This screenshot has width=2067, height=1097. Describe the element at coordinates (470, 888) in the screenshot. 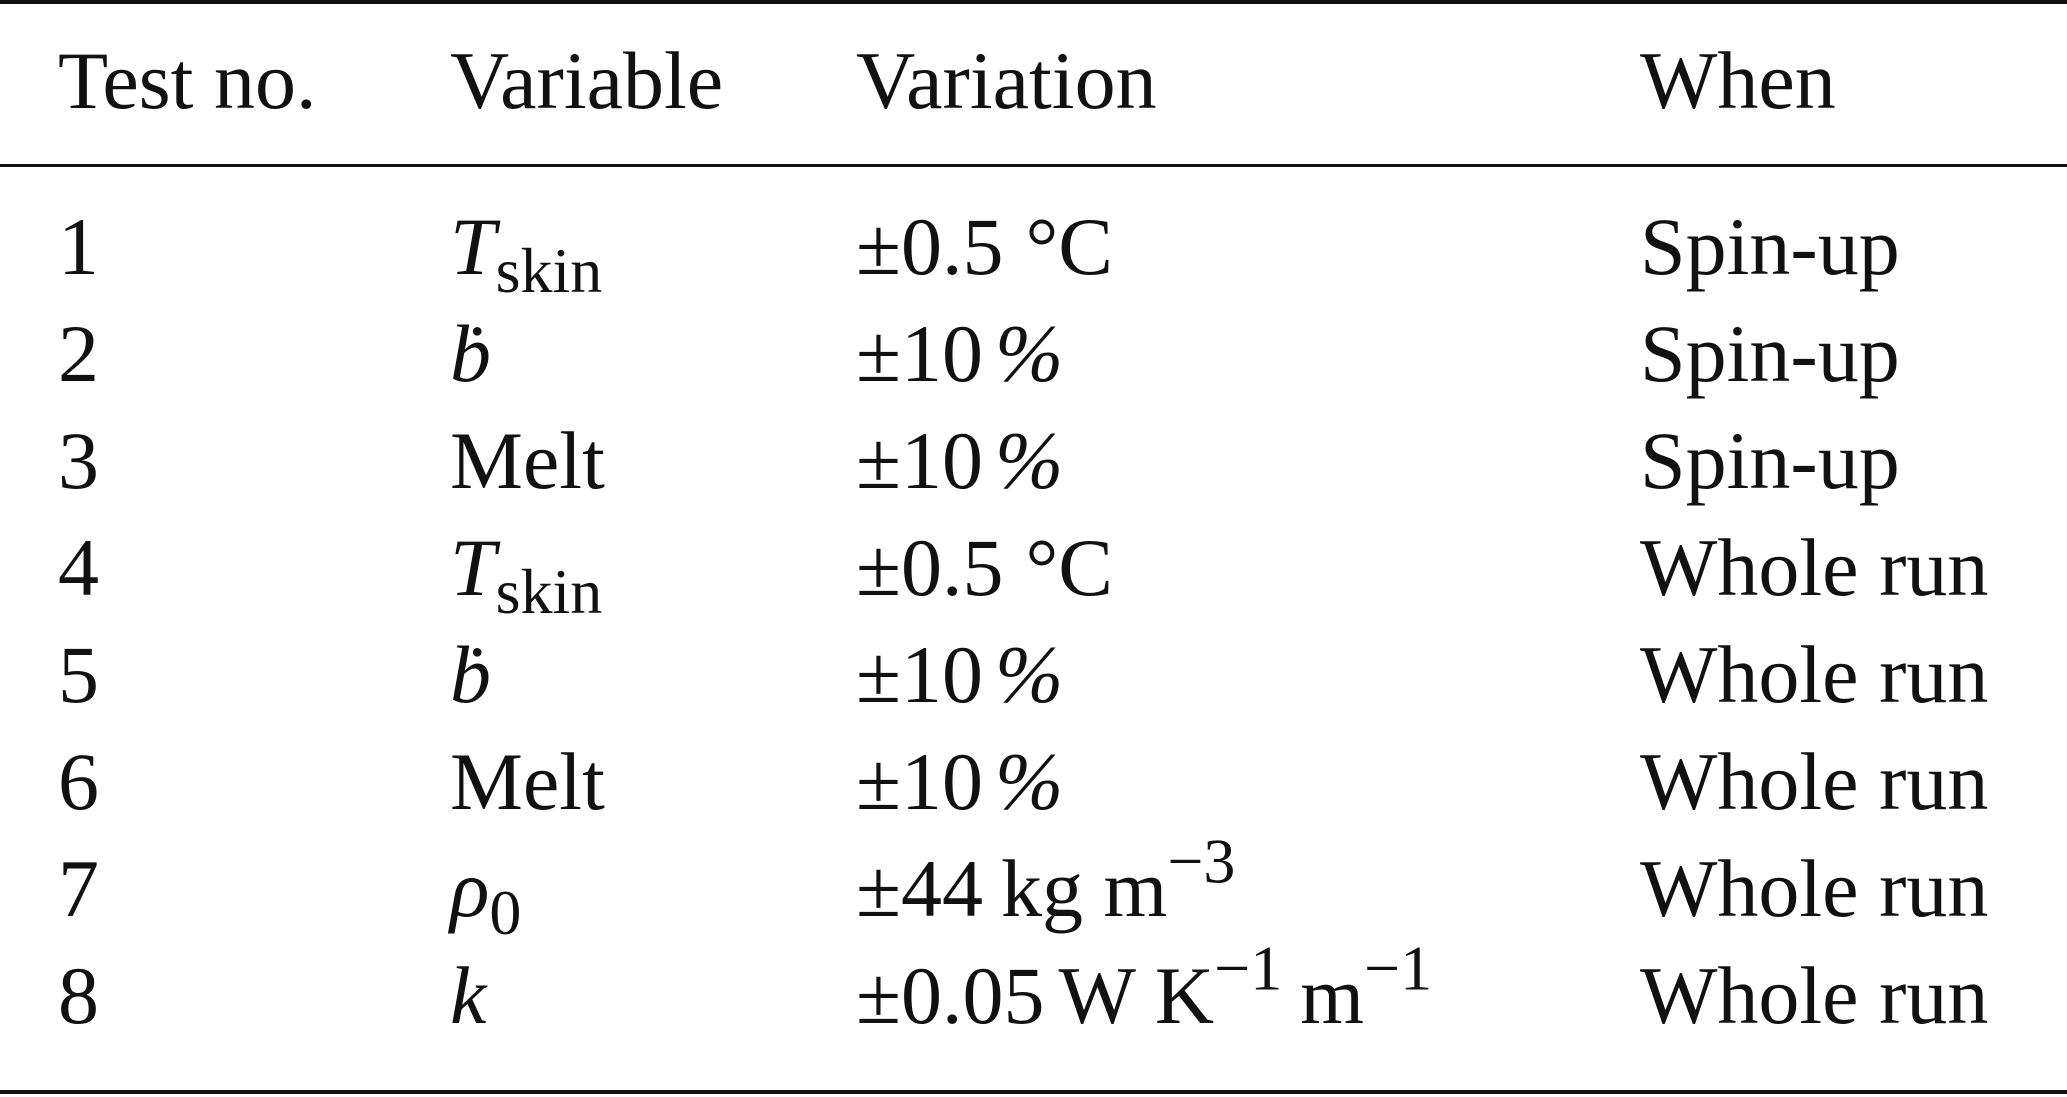

I see `variable-symbol: ρ` at that location.